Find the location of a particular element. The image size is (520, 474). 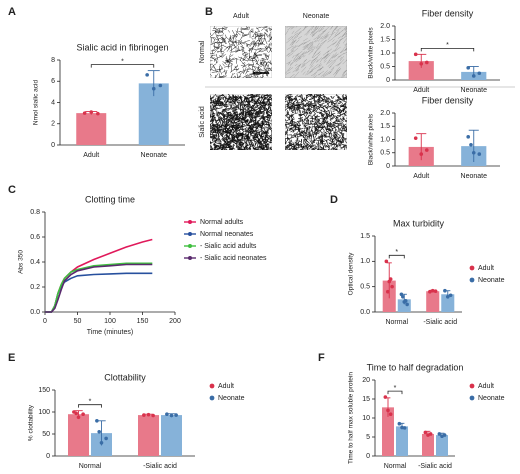

micrograph is located at coordinates (241, 52).